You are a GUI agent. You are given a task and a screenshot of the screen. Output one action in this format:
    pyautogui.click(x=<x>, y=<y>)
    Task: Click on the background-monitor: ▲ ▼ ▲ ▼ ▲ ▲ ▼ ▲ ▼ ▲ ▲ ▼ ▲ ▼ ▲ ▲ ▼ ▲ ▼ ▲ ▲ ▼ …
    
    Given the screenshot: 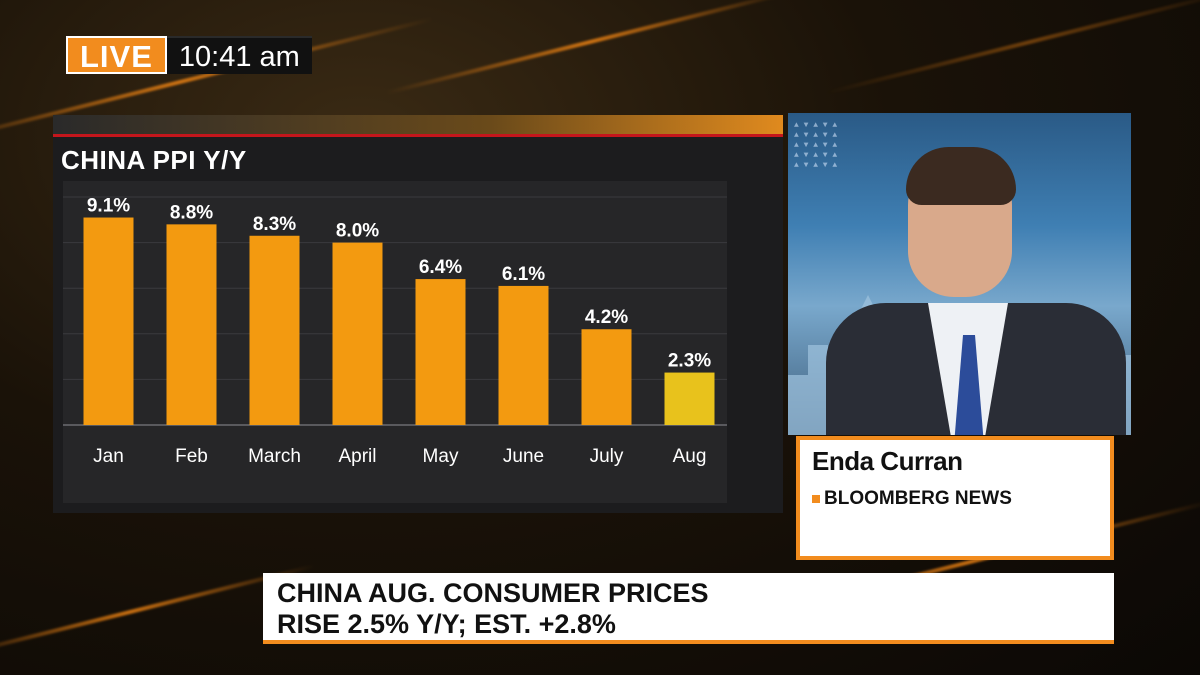 What is the action you would take?
    pyautogui.click(x=816, y=145)
    